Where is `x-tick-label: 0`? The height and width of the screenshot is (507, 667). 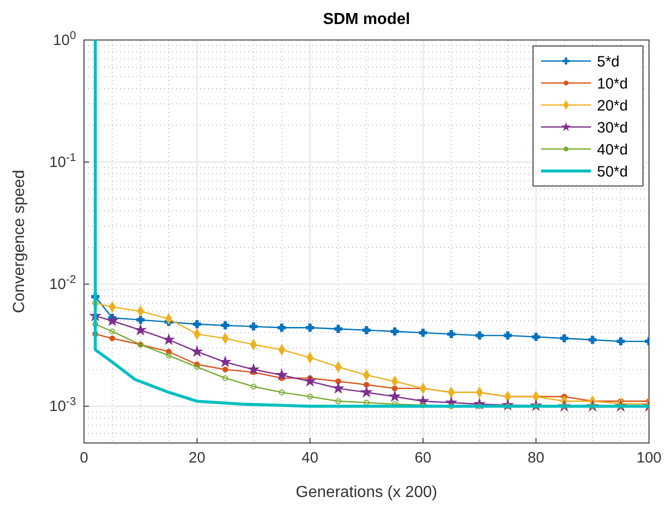 x-tick-label: 0 is located at coordinates (84, 458).